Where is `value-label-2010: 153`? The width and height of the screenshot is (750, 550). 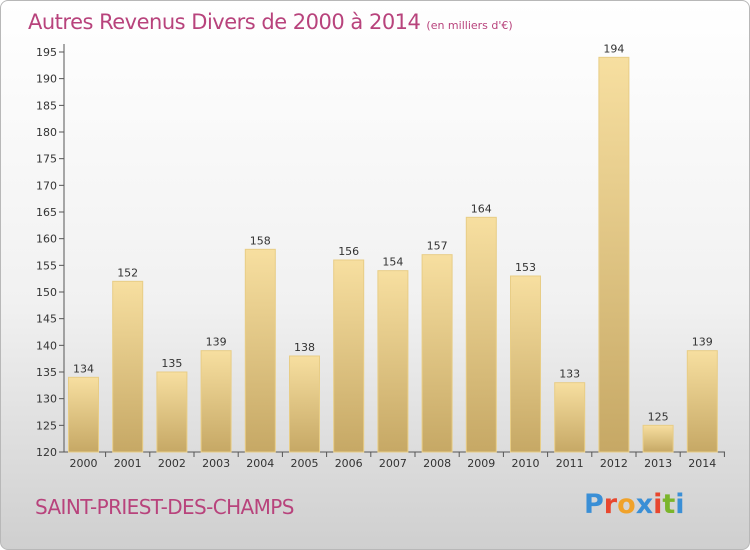 value-label-2010: 153 is located at coordinates (525, 267).